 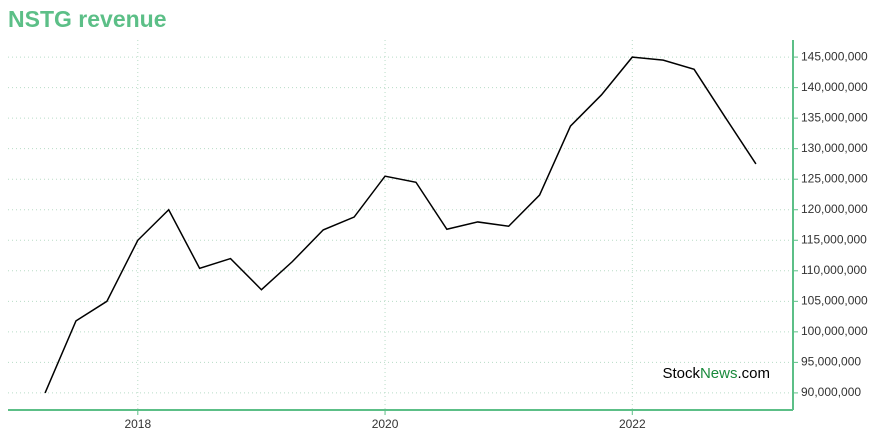 What do you see at coordinates (719, 373) in the screenshot?
I see `watermark-part: News` at bounding box center [719, 373].